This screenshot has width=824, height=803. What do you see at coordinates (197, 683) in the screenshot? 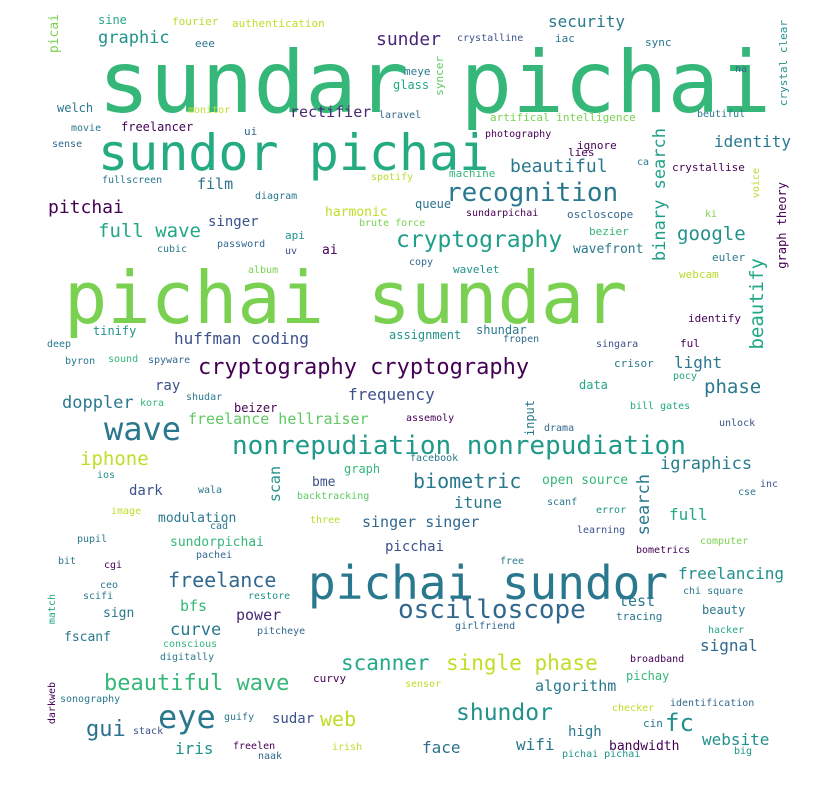
I see `cloud-word: beautiful wave` at bounding box center [197, 683].